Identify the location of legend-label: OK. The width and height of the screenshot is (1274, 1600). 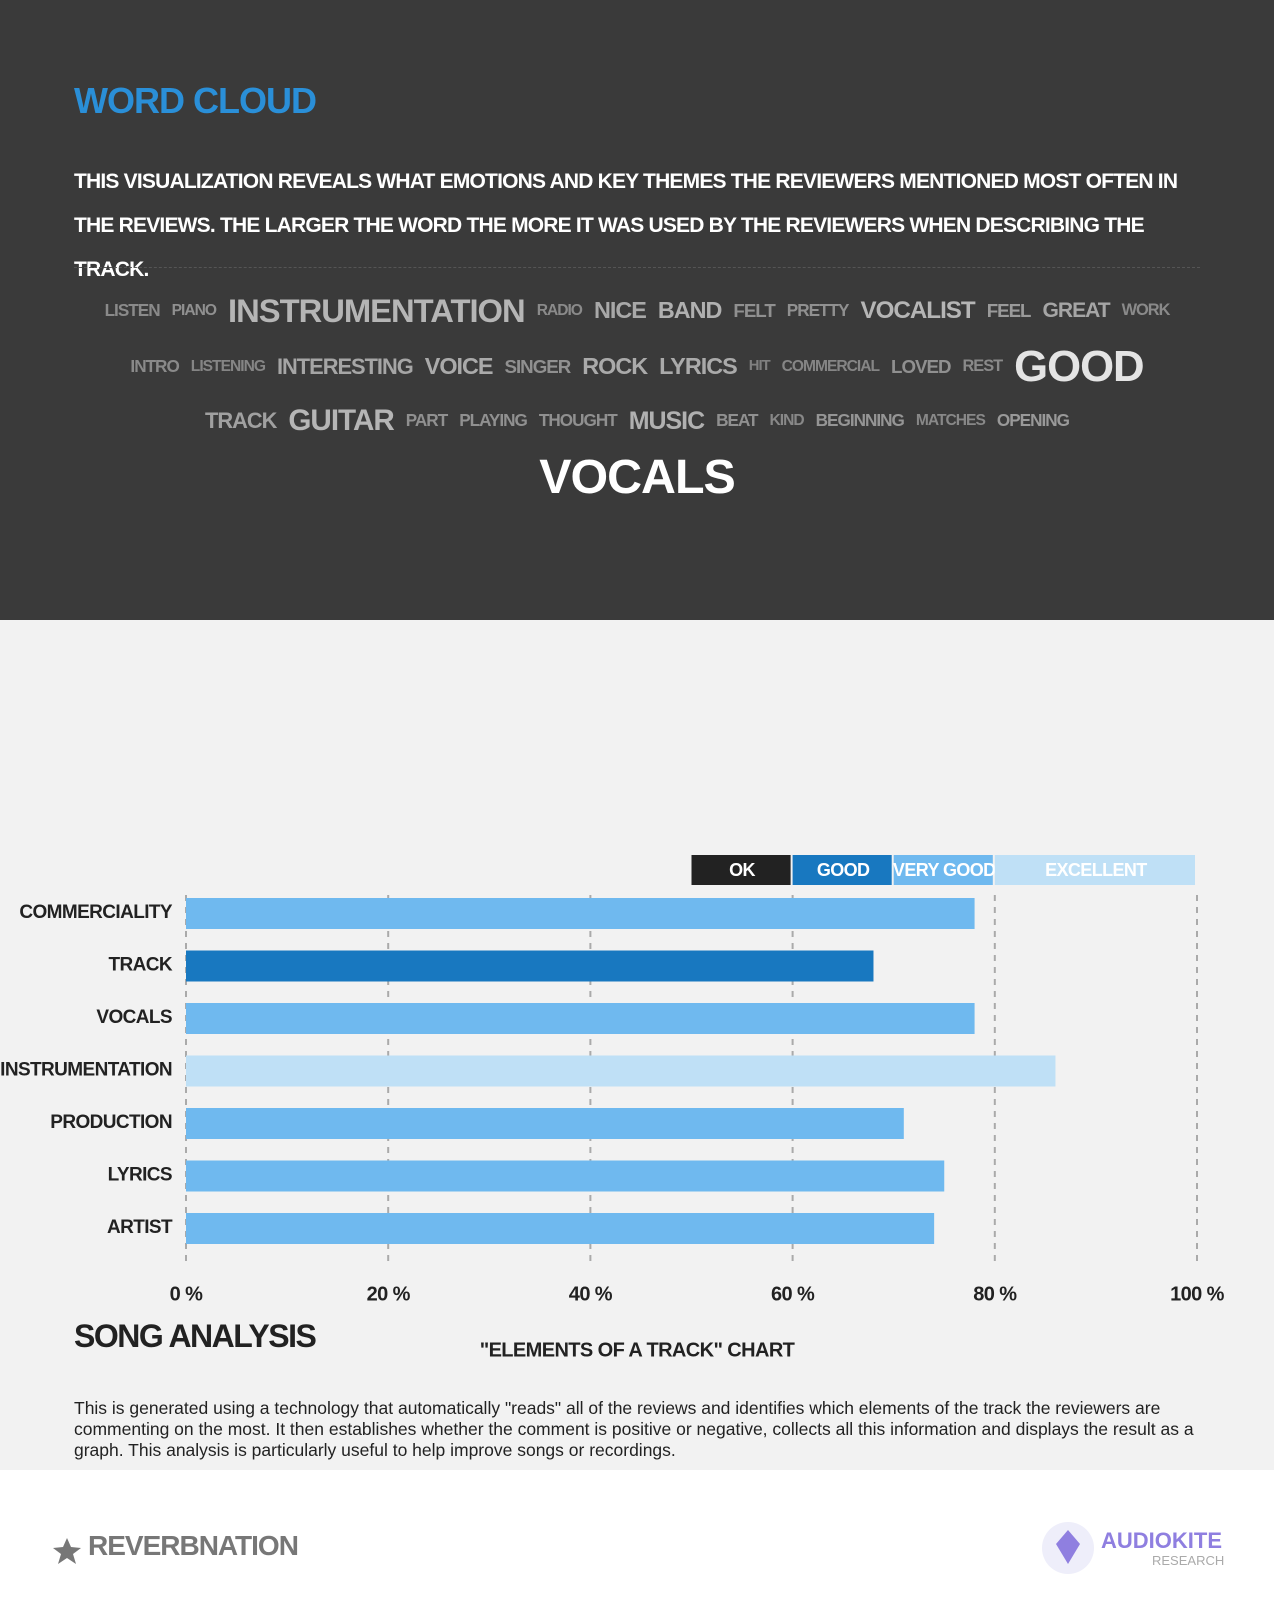
(742, 870).